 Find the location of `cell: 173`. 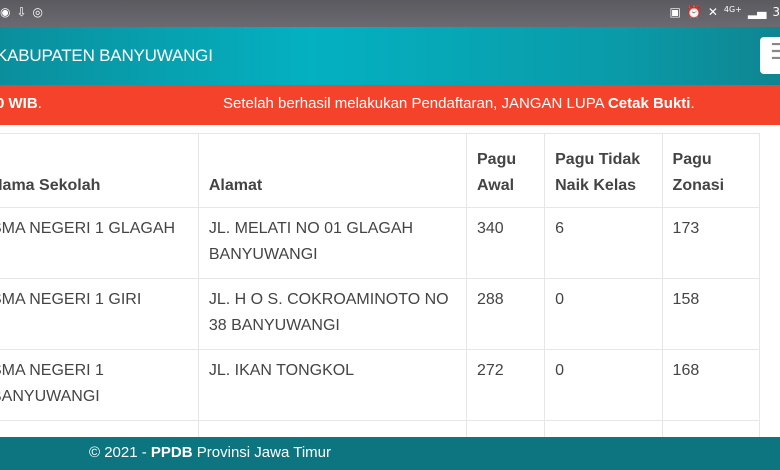

cell: 173 is located at coordinates (711, 243).